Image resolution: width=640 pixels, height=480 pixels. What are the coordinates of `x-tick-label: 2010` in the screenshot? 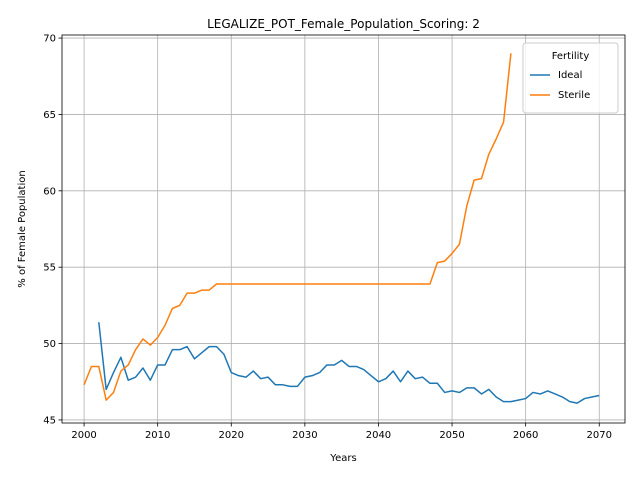 It's located at (157, 435).